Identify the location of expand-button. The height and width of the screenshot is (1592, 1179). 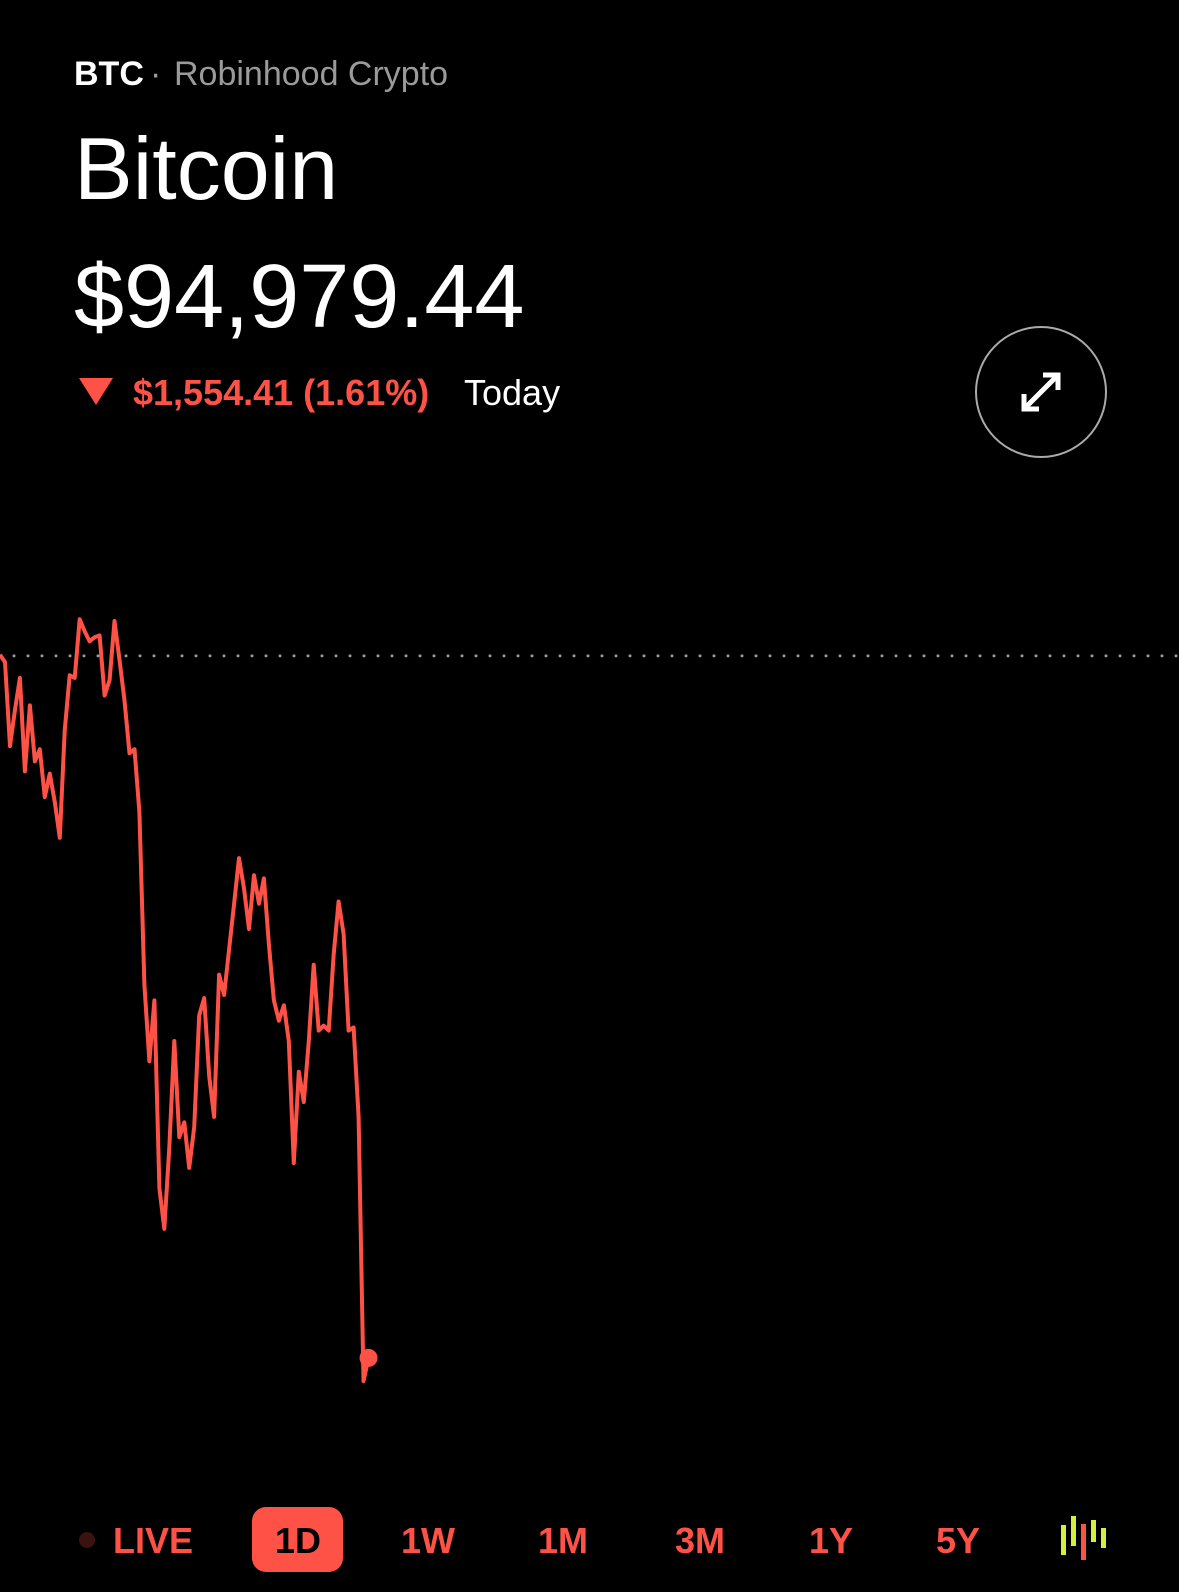
(1041, 392).